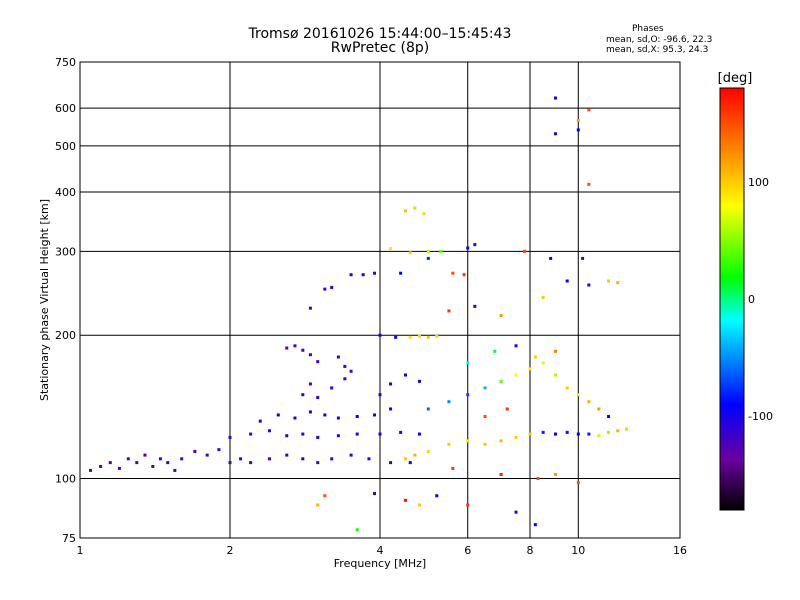  What do you see at coordinates (659, 40) in the screenshot?
I see `phase-stats-o: mean, sd,O: -96.6, 22.3` at bounding box center [659, 40].